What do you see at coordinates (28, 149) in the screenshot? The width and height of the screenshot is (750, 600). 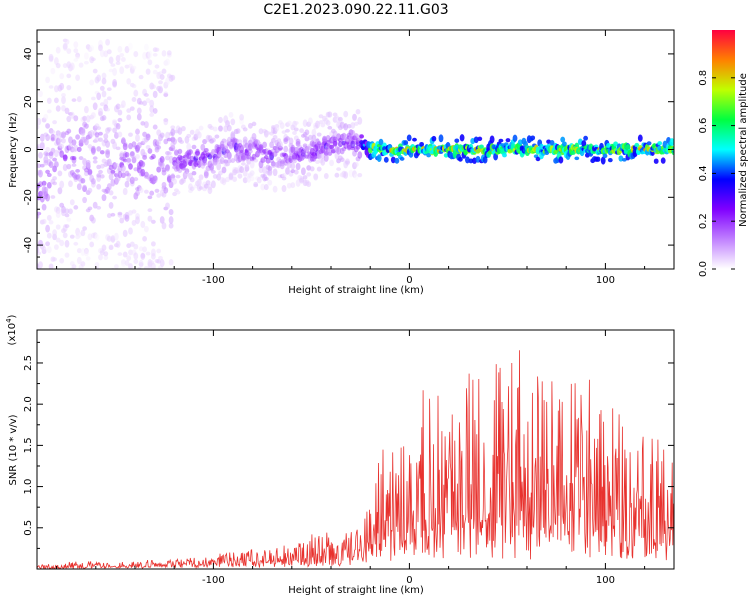 I see `spectrogram-ytick-label: 0` at bounding box center [28, 149].